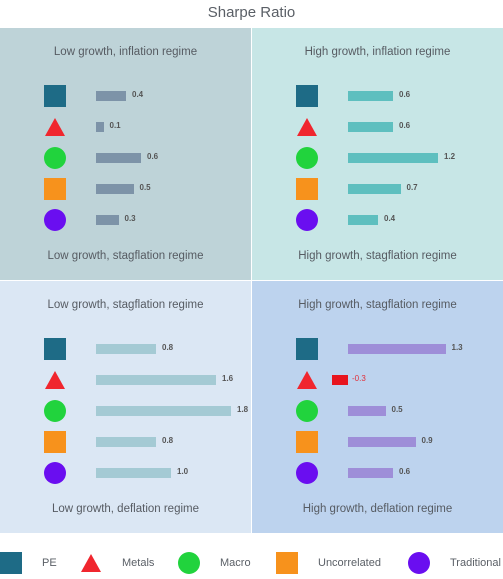  I want to click on data-label: 1.8, so click(243, 409).